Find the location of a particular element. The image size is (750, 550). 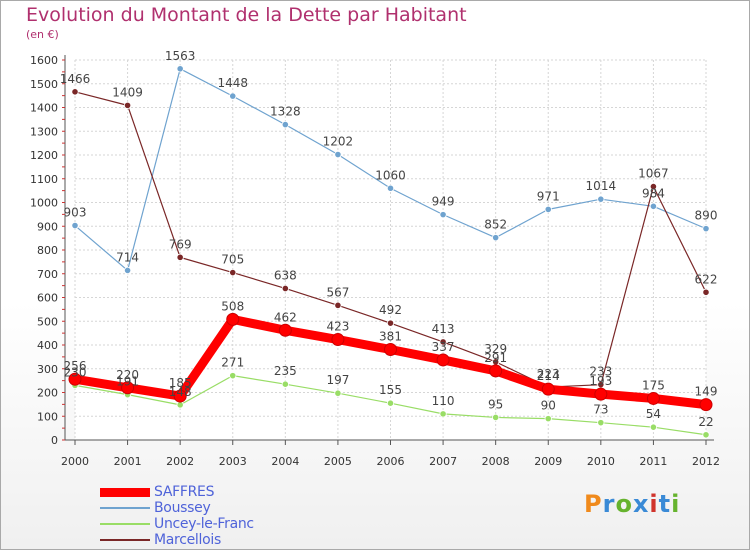

data-label: 197 is located at coordinates (337, 380).